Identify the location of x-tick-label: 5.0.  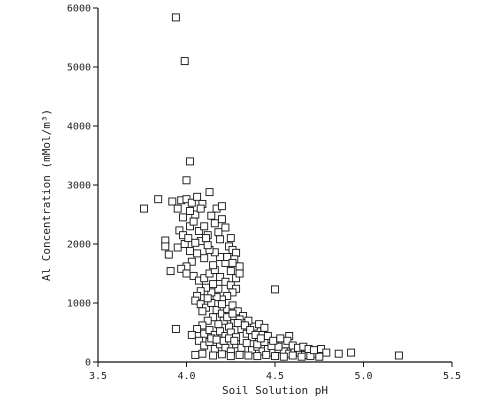
(363, 376).